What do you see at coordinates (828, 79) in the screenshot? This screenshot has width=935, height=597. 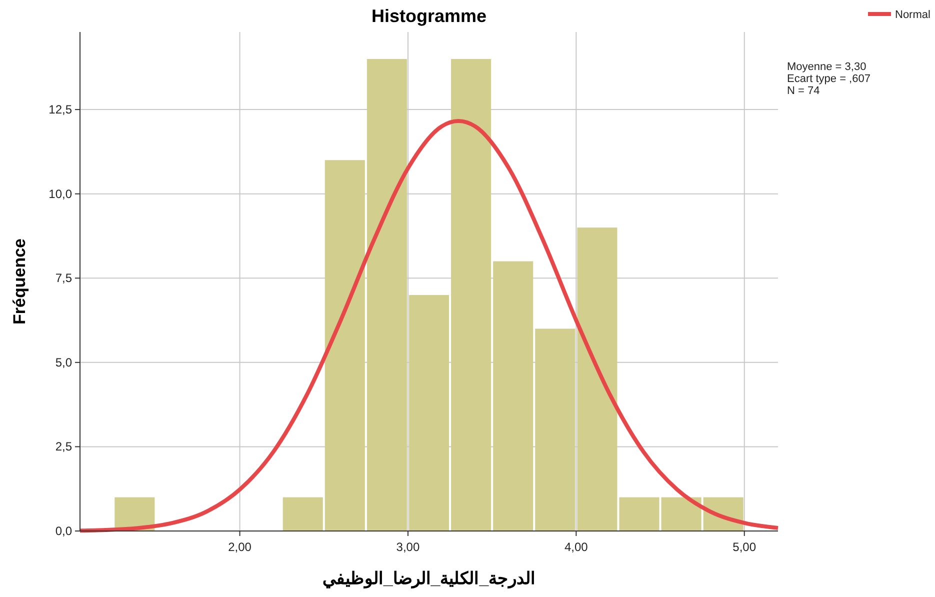 I see `text: Ecart type = ,607` at bounding box center [828, 79].